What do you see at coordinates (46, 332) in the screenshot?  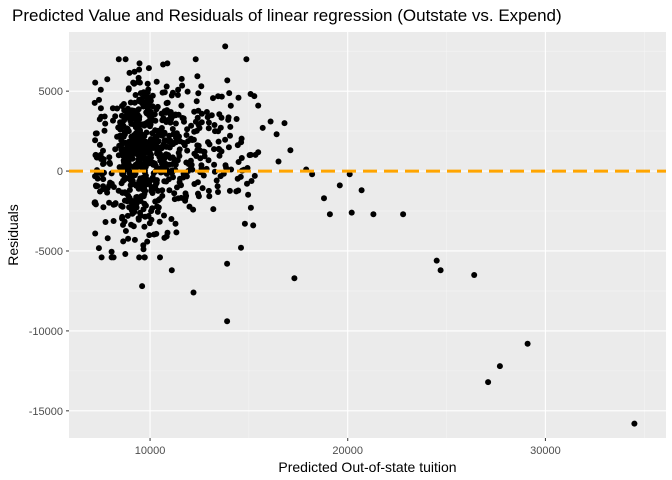 I see `y-tick-label: -10000` at bounding box center [46, 332].